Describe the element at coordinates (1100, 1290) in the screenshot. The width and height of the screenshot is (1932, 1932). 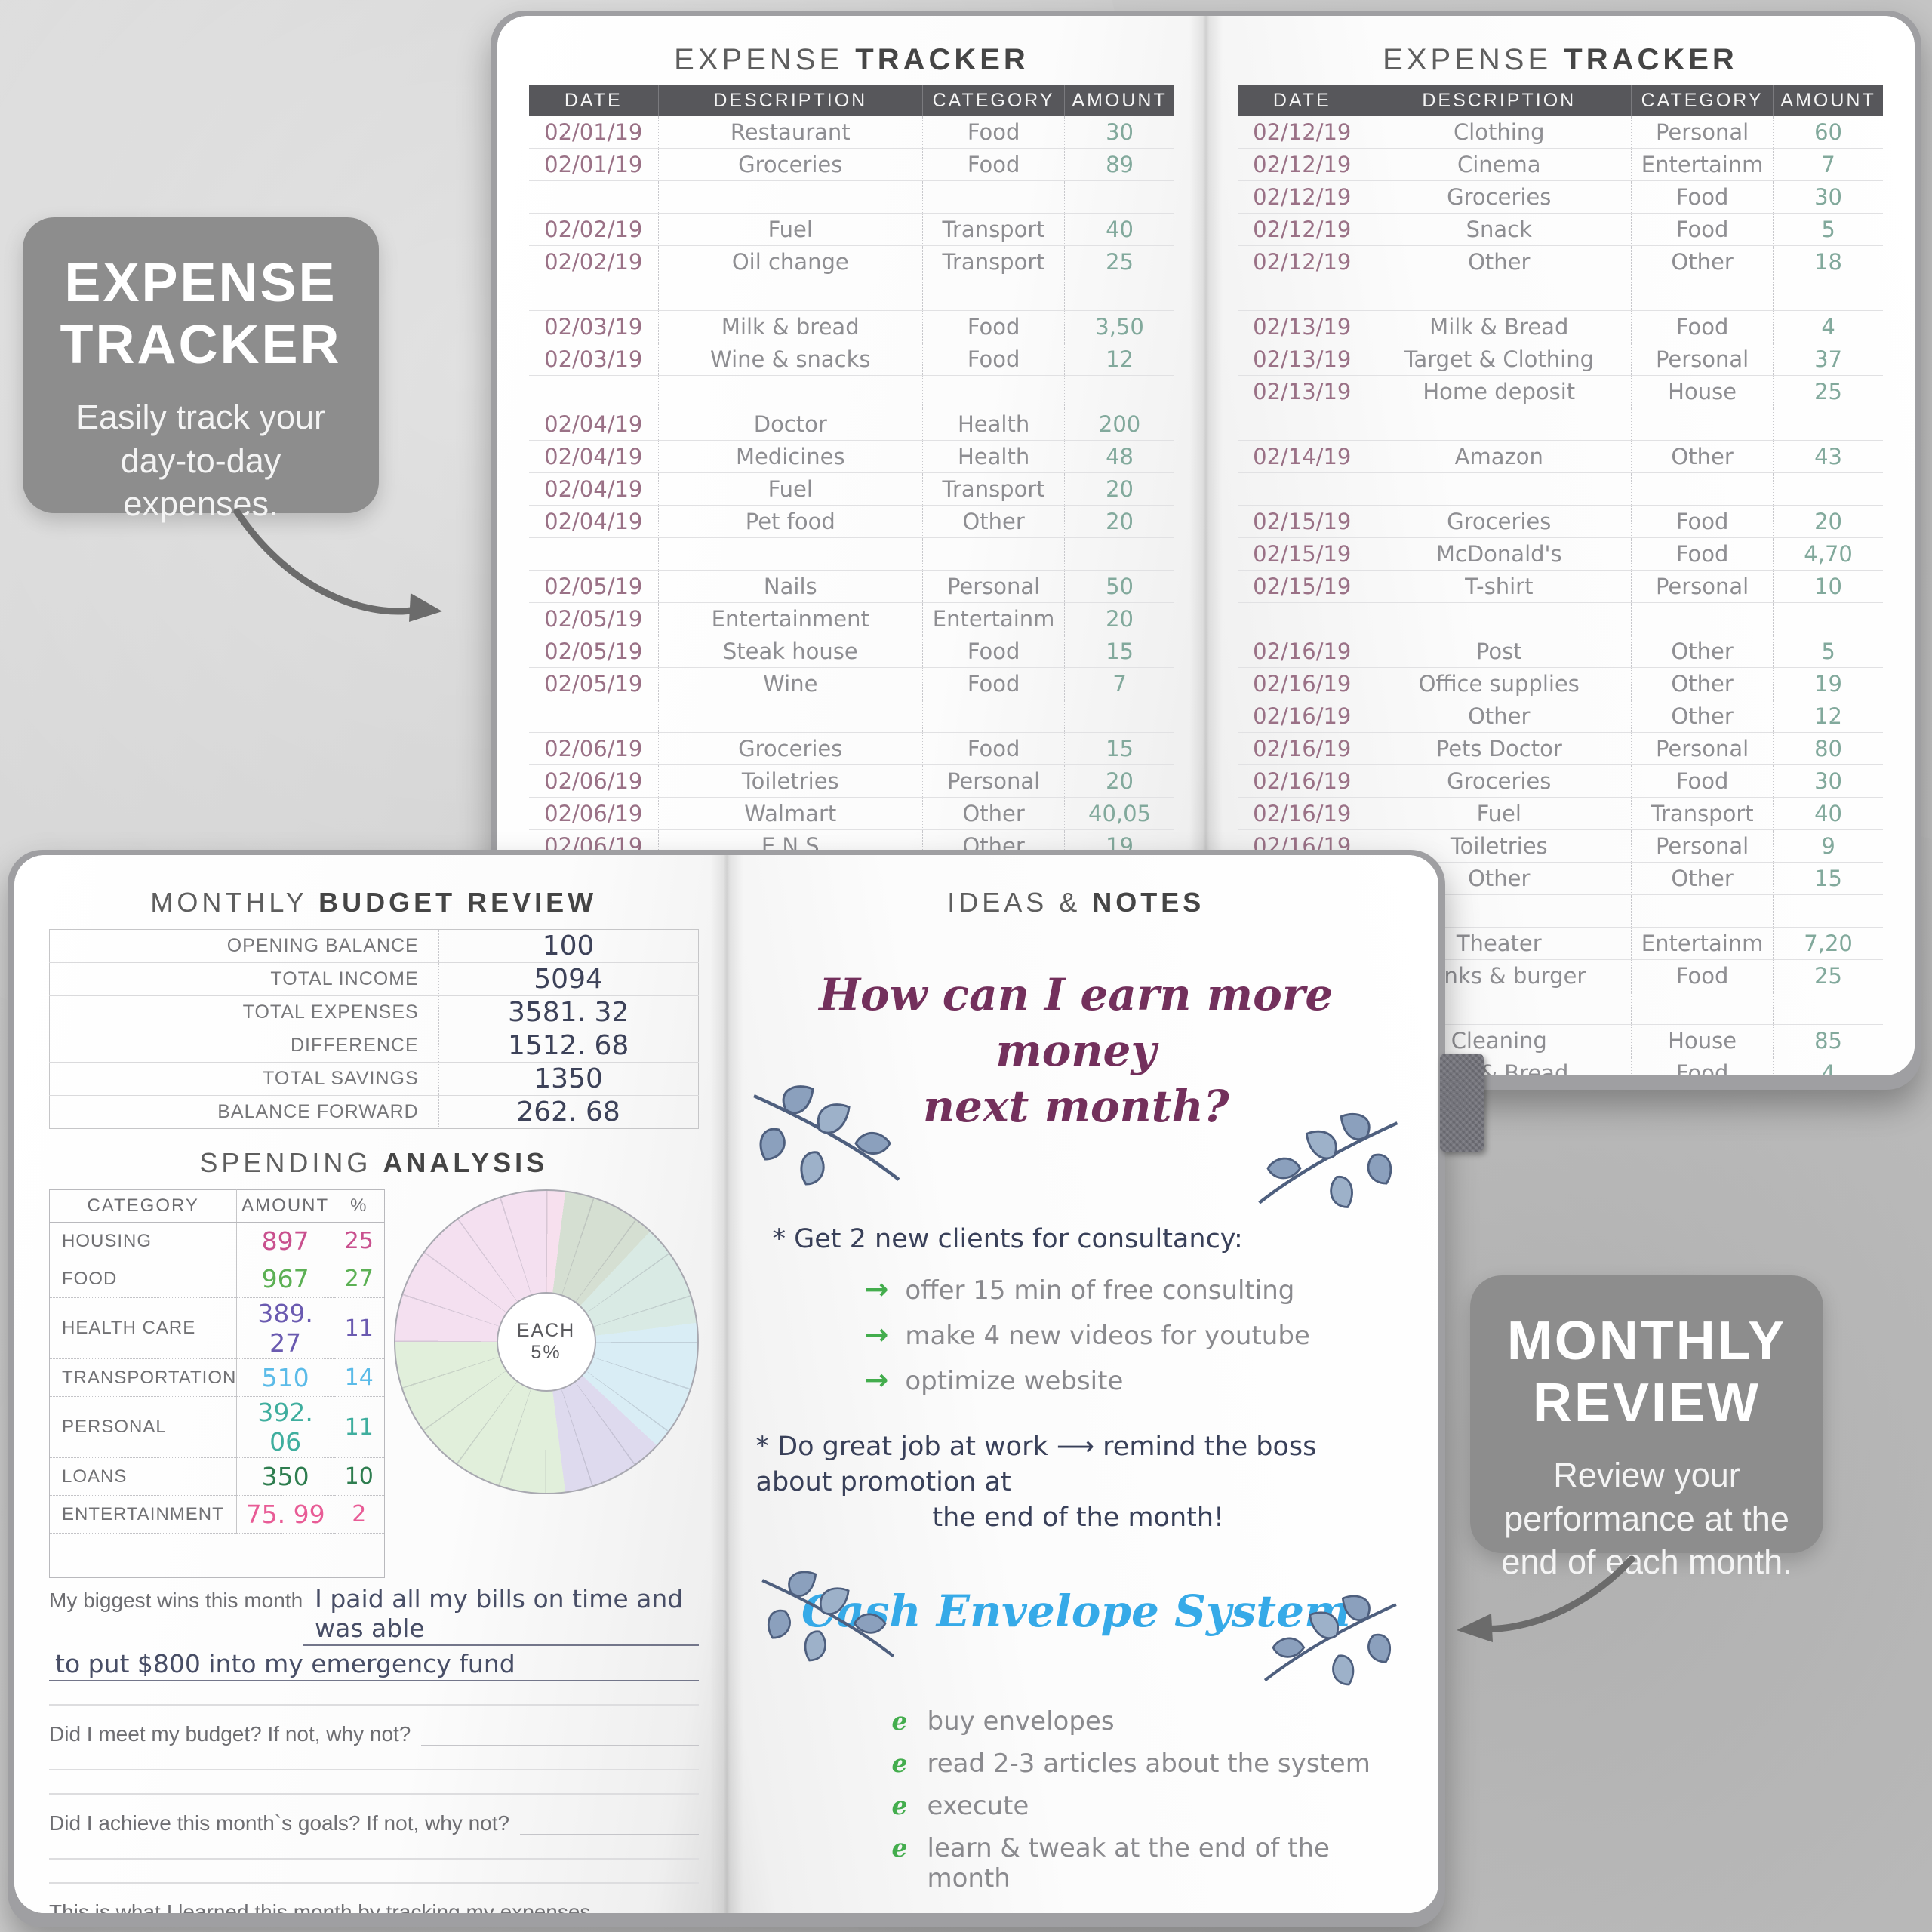
I see `action-text: offer 15 min of free consulting` at that location.